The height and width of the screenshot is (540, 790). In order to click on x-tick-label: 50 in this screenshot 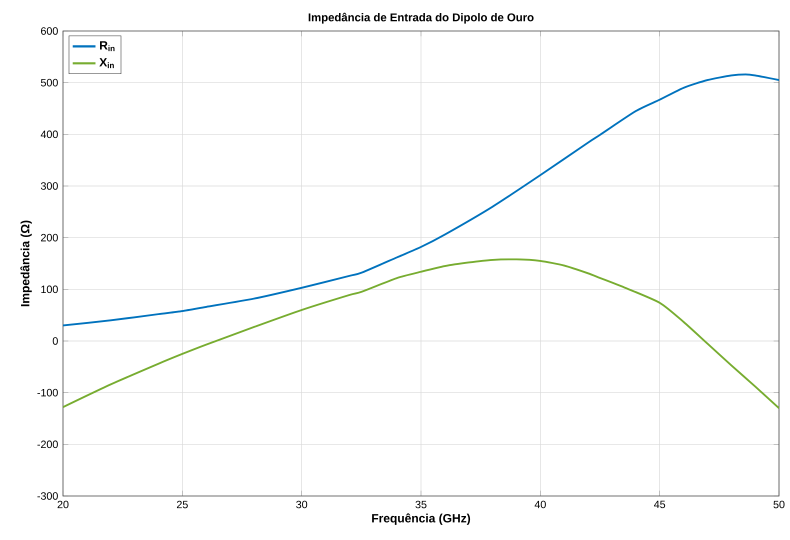, I will do `click(779, 504)`.